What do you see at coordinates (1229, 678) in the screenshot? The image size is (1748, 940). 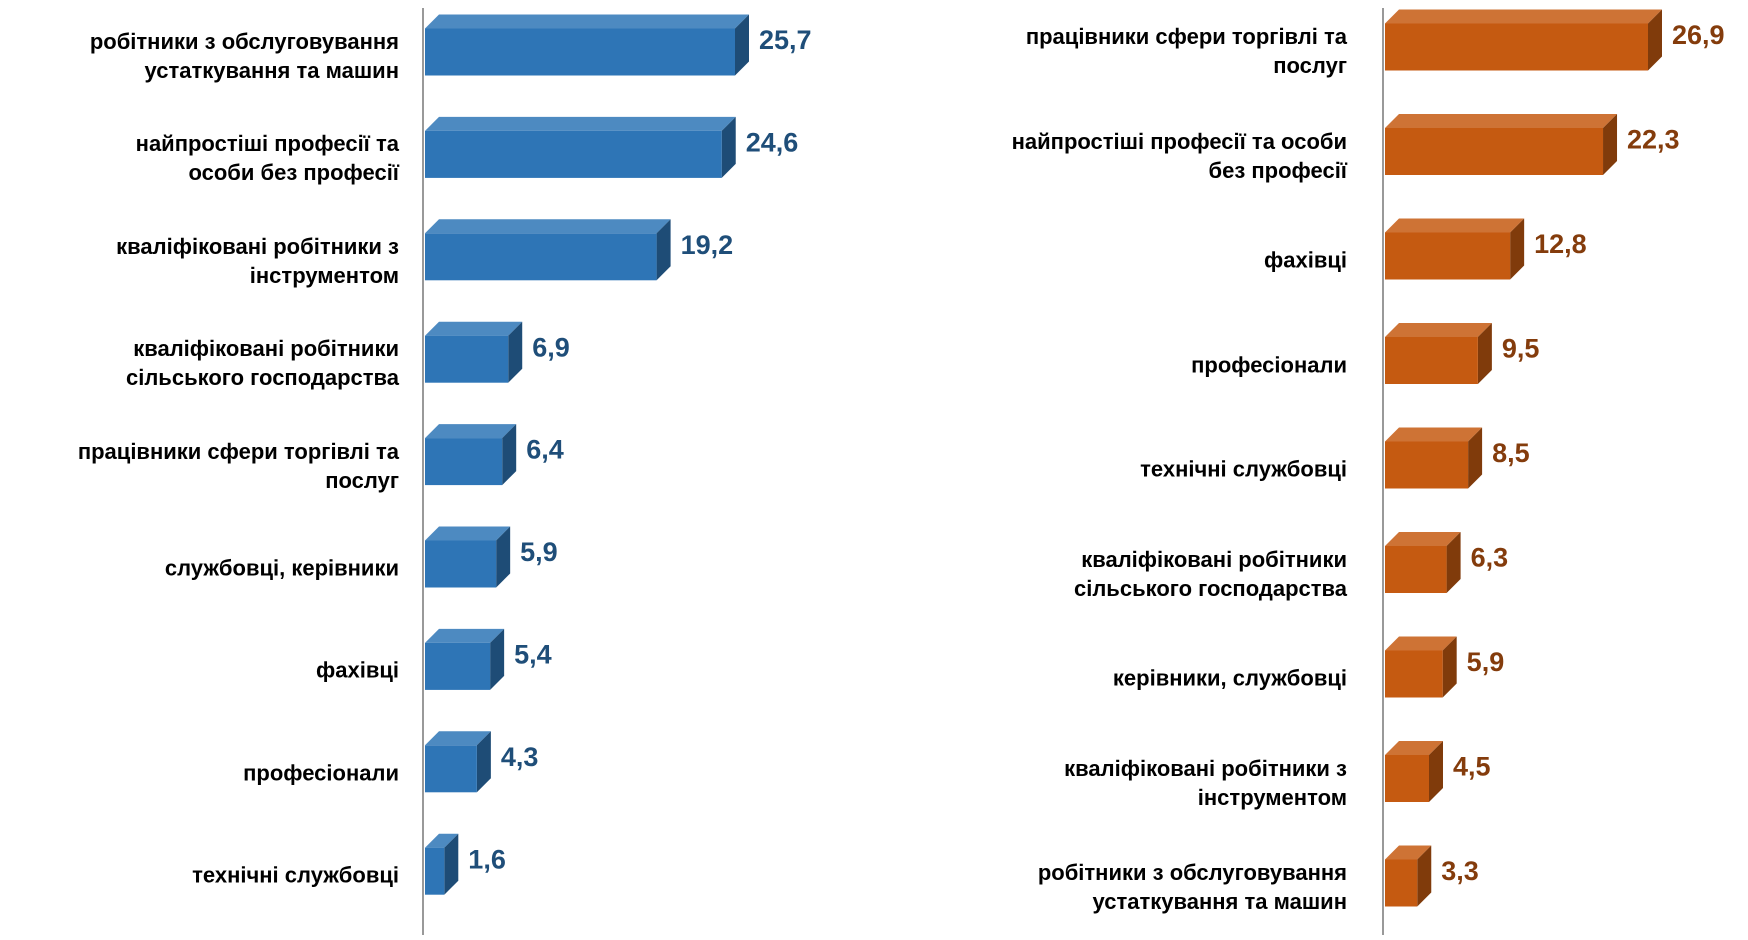 I see `category-label: керівники, службовці` at bounding box center [1229, 678].